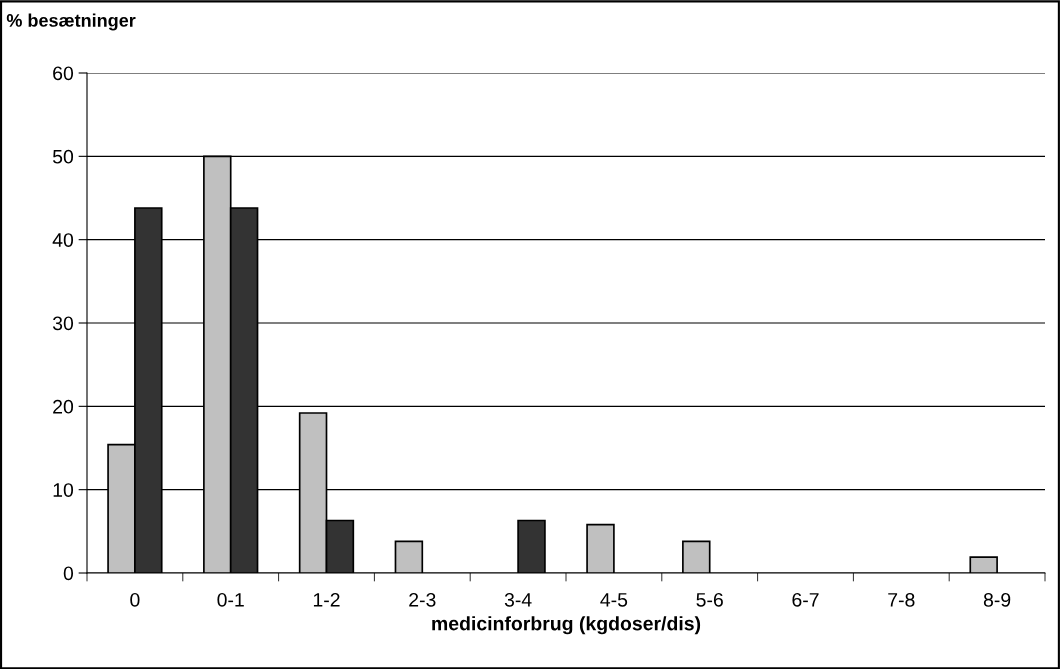  I want to click on y-tick-label: 0, so click(68, 573).